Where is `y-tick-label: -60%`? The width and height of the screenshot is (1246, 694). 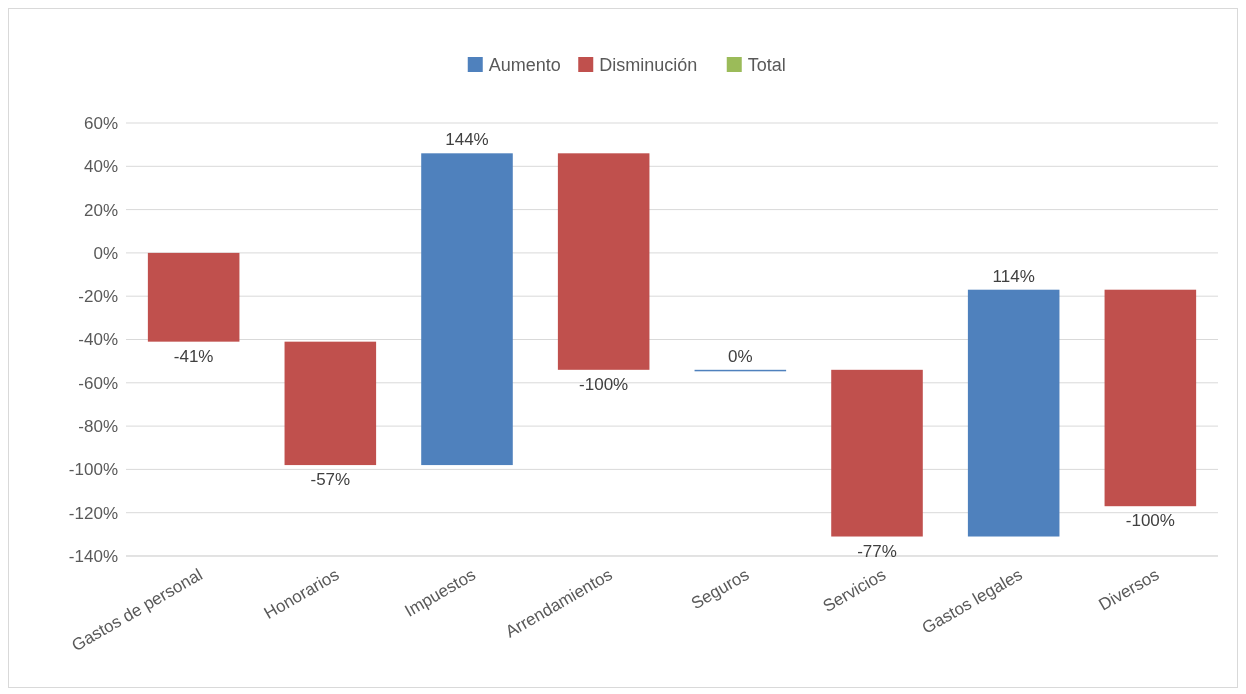
y-tick-label: -60% is located at coordinates (98, 383).